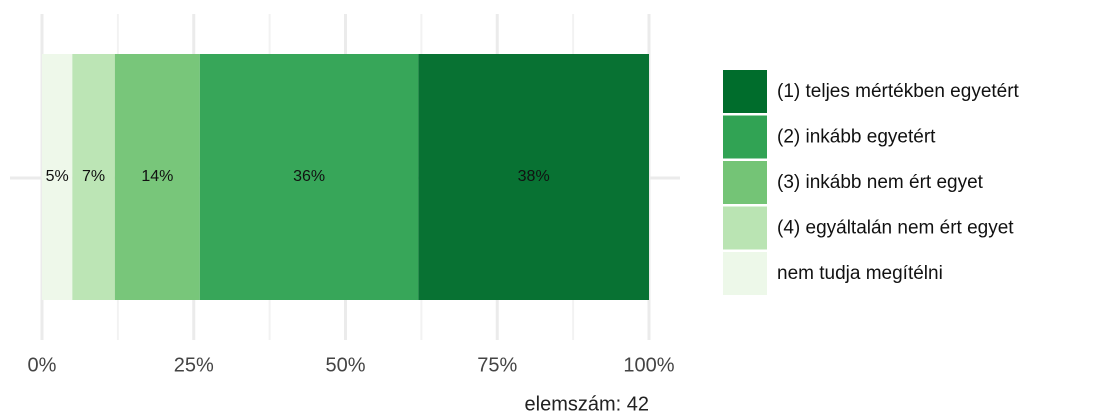 Image resolution: width=1106 pixels, height=414 pixels. What do you see at coordinates (856, 137) in the screenshot?
I see `legend-label: (2) inkább egyetért` at bounding box center [856, 137].